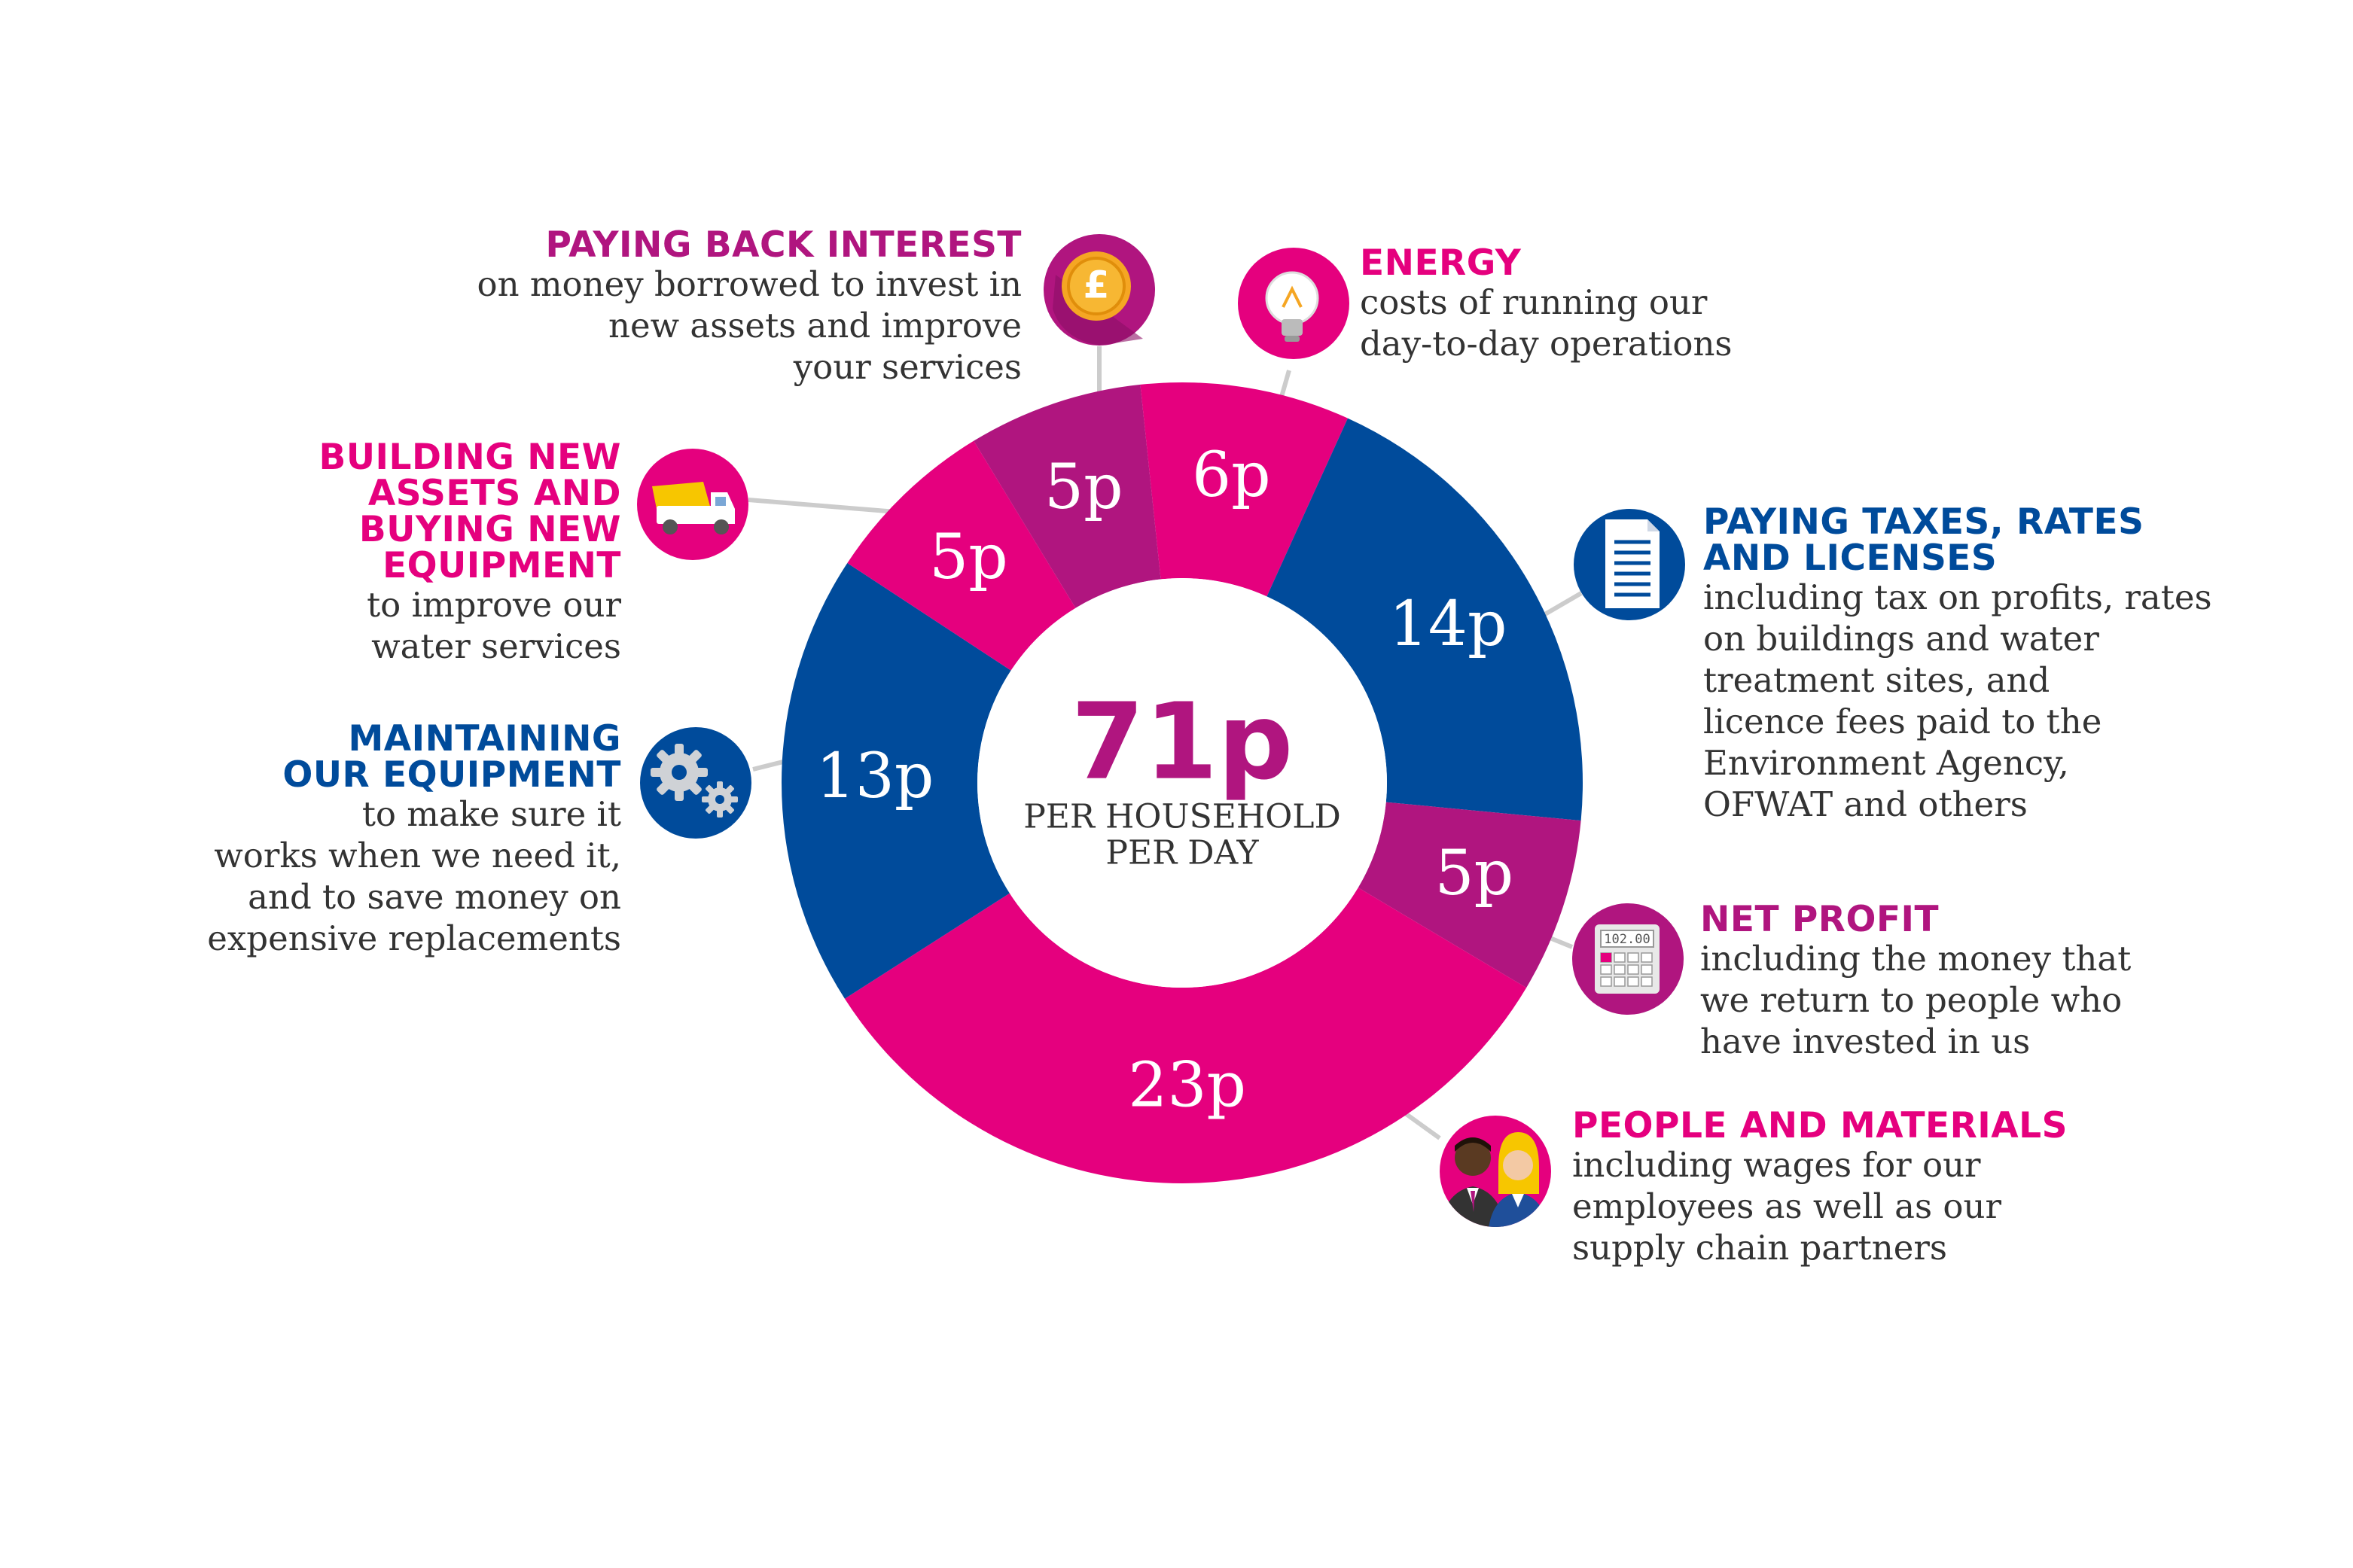  What do you see at coordinates (1630, 564) in the screenshot?
I see `document-icon` at bounding box center [1630, 564].